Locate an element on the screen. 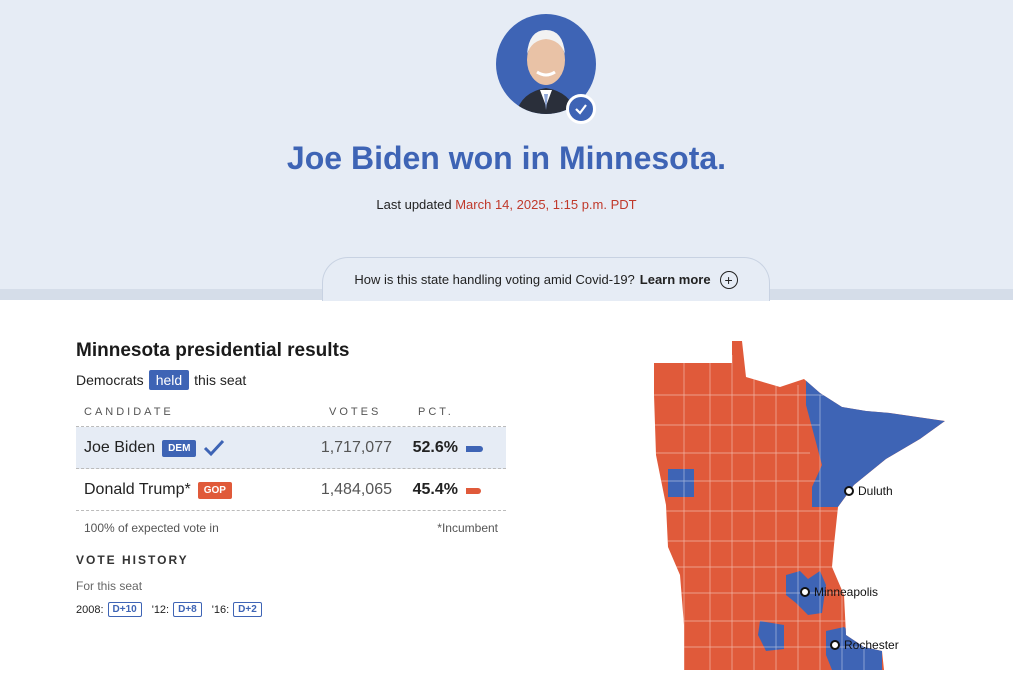 The height and width of the screenshot is (685, 1013). held-prefix: Democrats is located at coordinates (110, 380).